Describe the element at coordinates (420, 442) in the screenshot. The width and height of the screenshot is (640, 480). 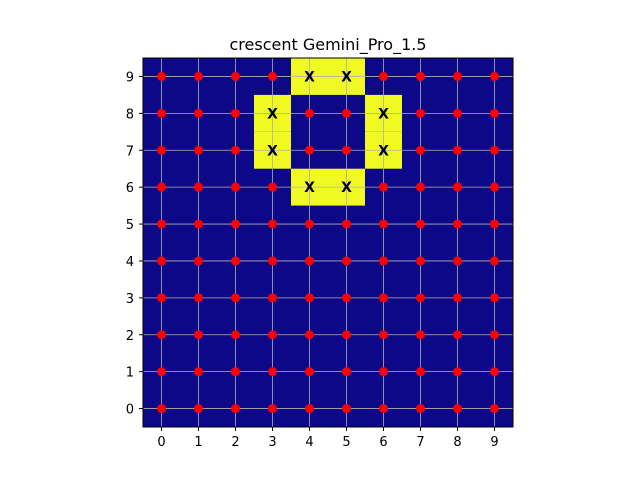
I see `x-tick-label-7: 7` at that location.